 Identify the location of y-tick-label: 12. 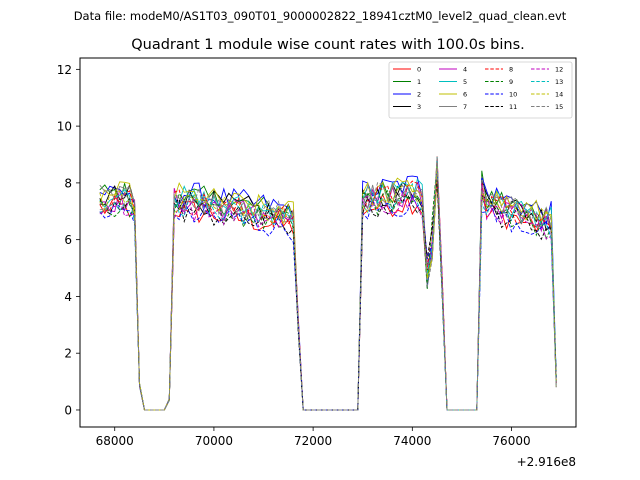
(64, 70).